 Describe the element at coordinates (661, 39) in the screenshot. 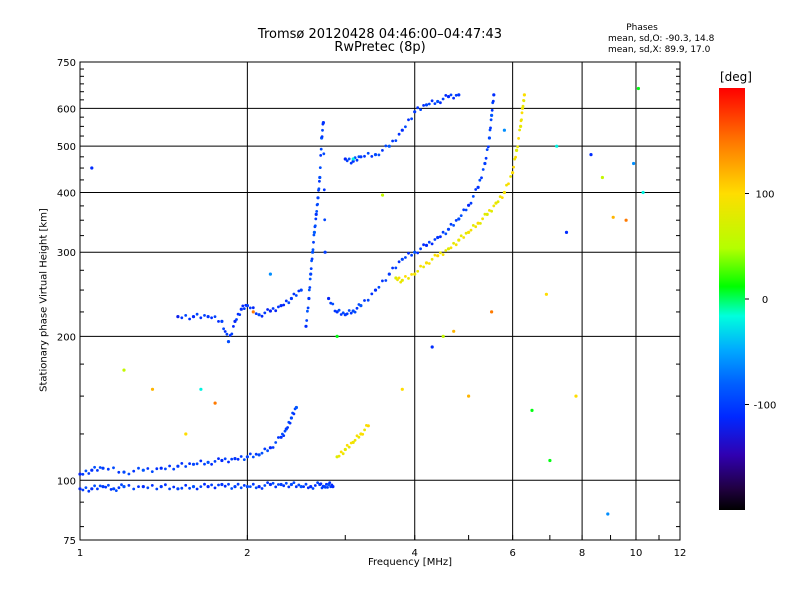

I see `phases-o-line: mean, sd,O: -90.3, 14.8` at that location.